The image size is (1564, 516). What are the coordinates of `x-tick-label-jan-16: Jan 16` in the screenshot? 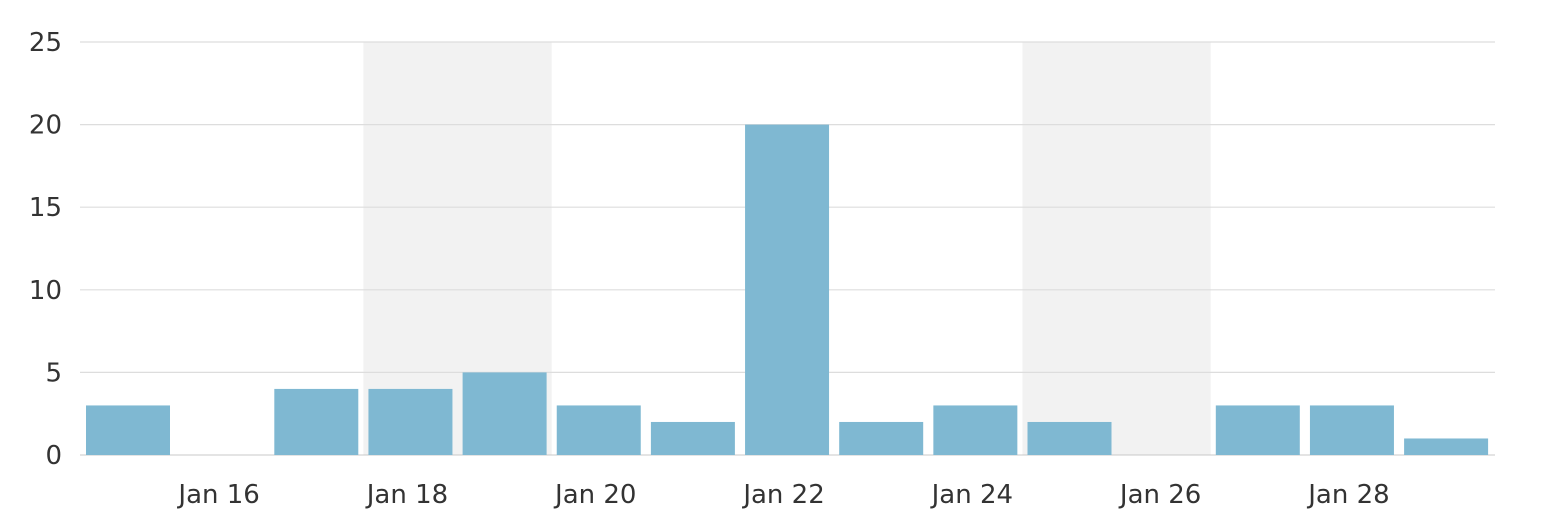 It's located at (217, 495).